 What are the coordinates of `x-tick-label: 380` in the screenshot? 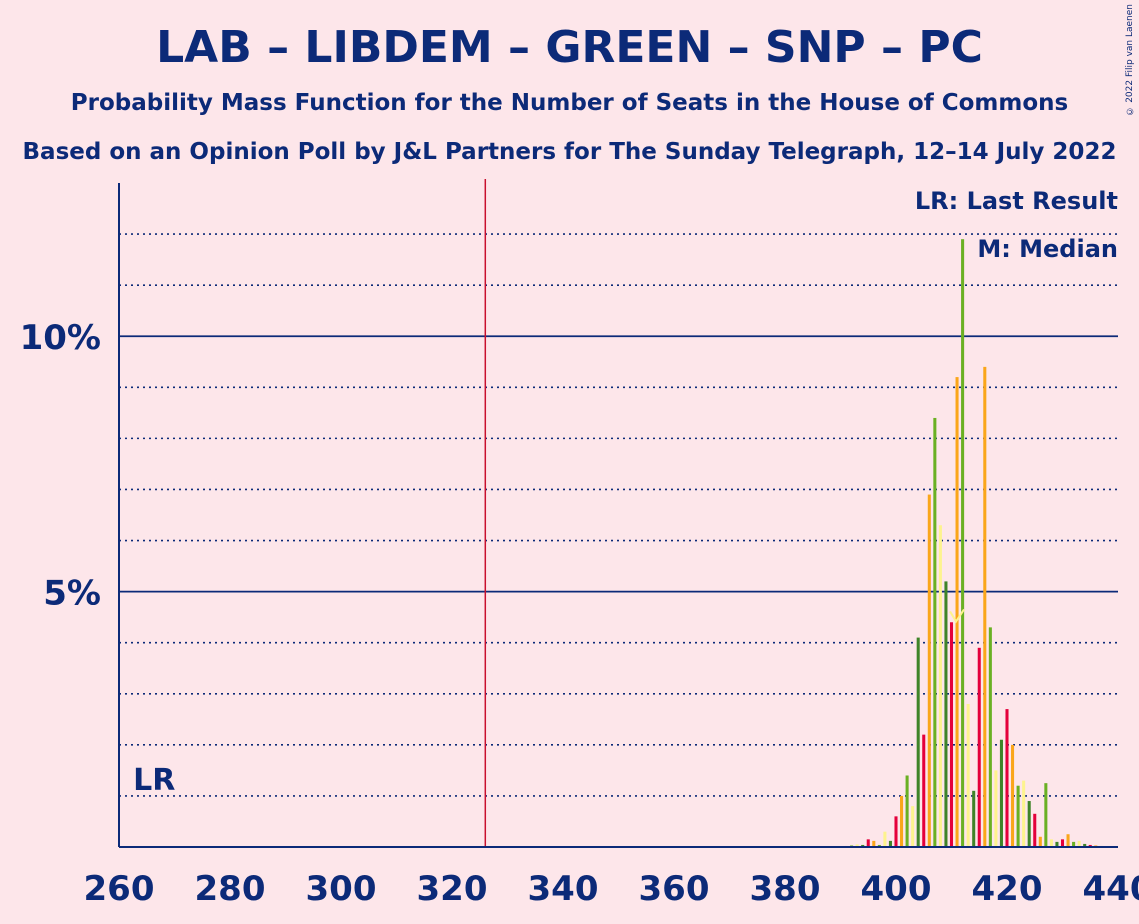 It's located at (785, 889).